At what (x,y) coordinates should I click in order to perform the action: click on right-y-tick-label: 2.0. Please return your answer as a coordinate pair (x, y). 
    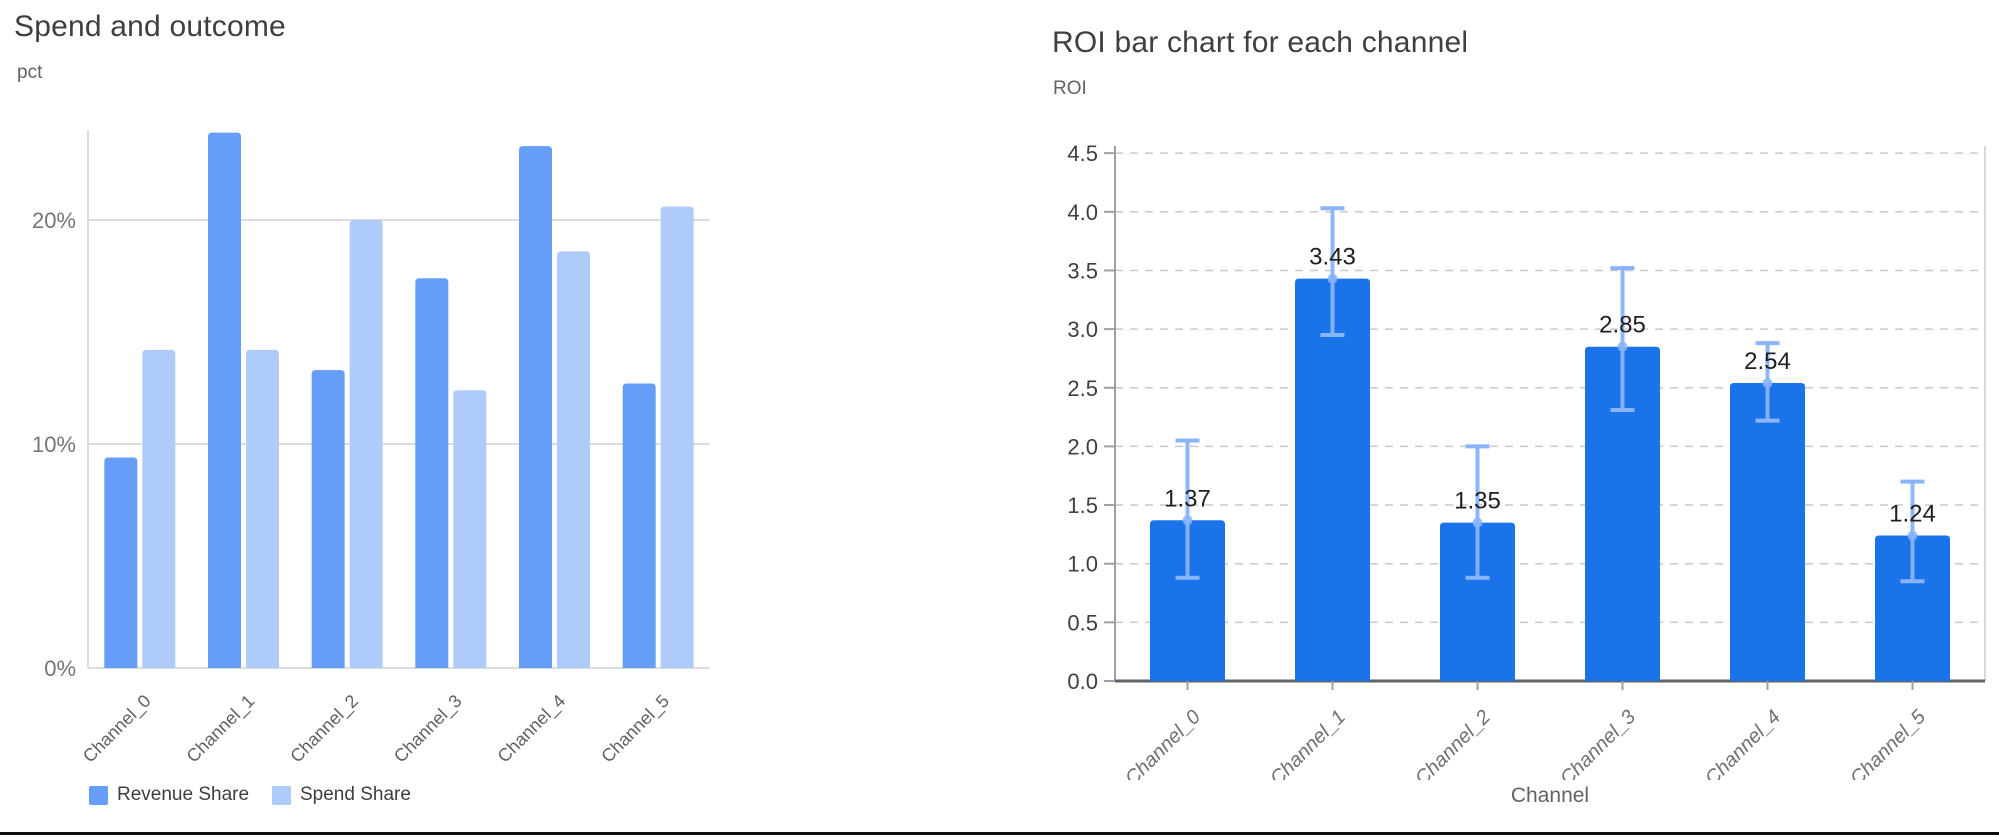
    Looking at the image, I should click on (1082, 446).